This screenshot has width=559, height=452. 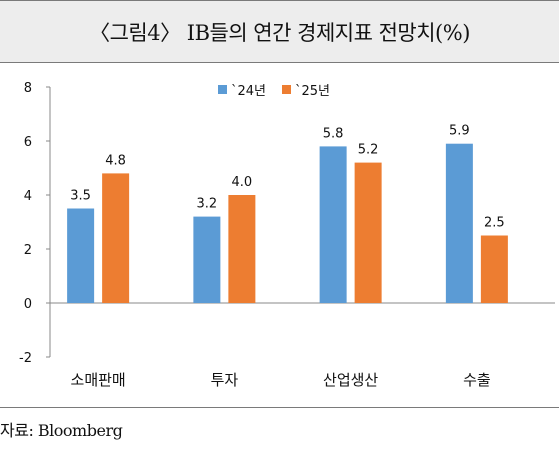 I want to click on y-tick-label: 6, so click(x=28, y=142).